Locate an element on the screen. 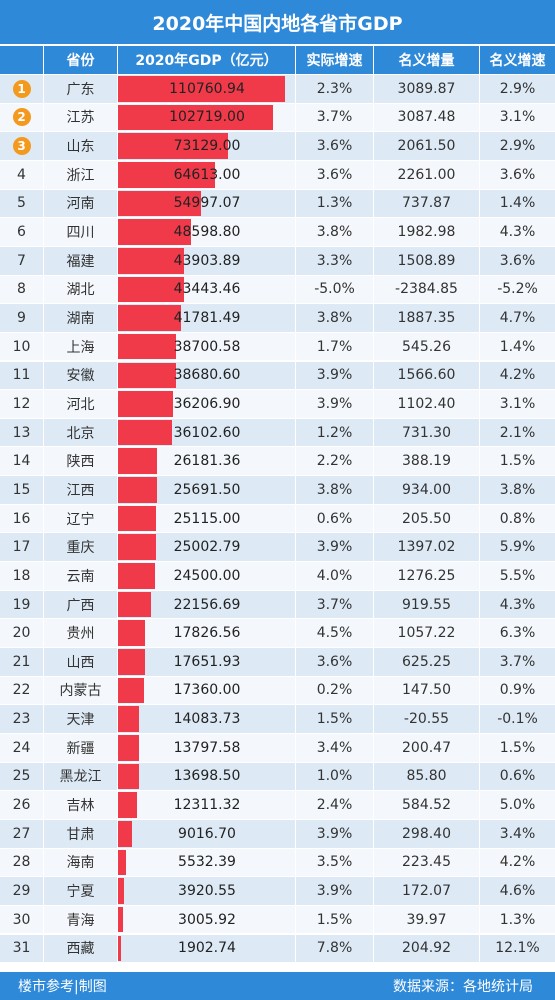 The width and height of the screenshot is (555, 1000). province-cell: 天津 is located at coordinates (81, 719).